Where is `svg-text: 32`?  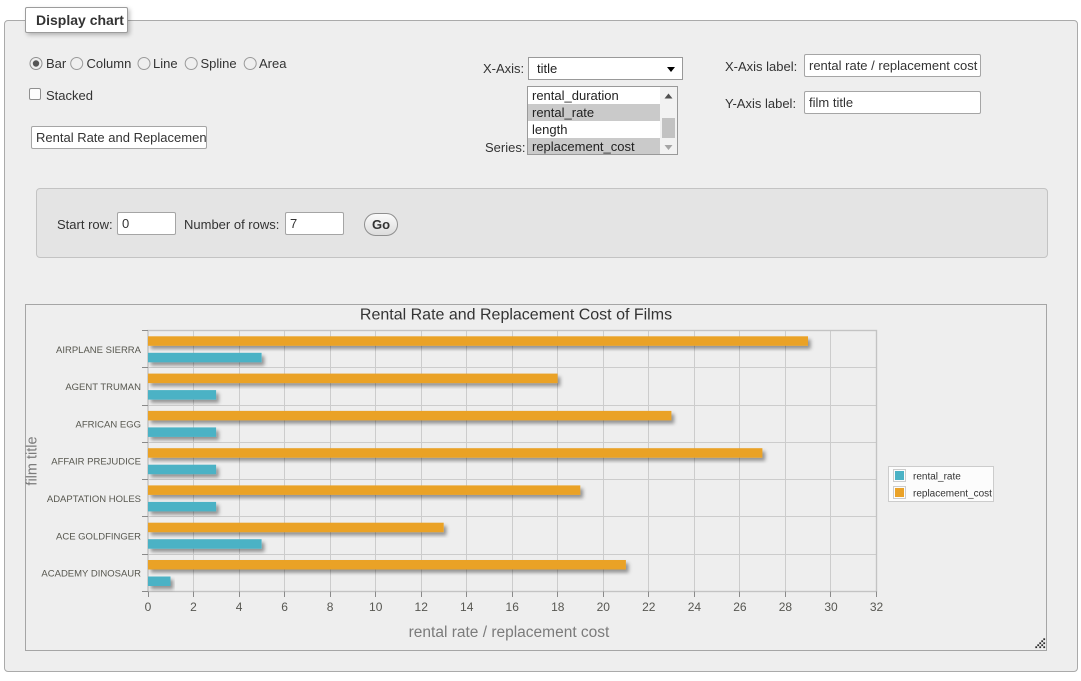 svg-text: 32 is located at coordinates (877, 607).